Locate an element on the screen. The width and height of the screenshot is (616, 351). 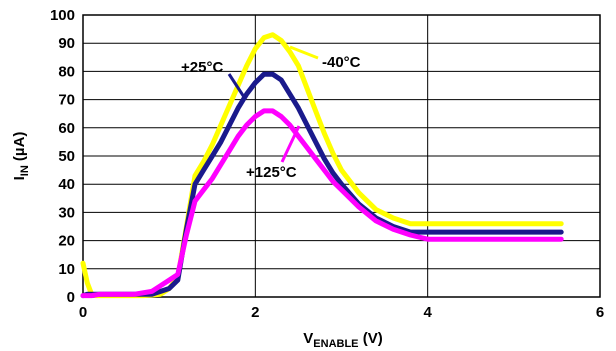
x-axis-title: VENABLE (V) is located at coordinates (342, 340).